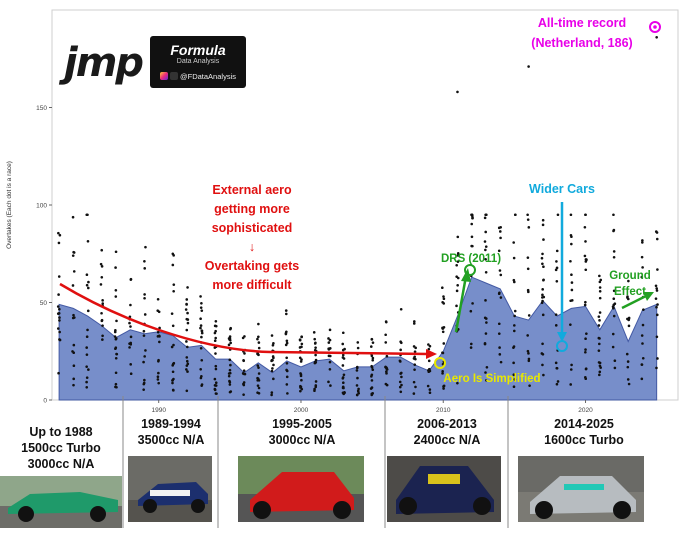  I want to click on ground-effect-label-2: Effect, so click(630, 292).